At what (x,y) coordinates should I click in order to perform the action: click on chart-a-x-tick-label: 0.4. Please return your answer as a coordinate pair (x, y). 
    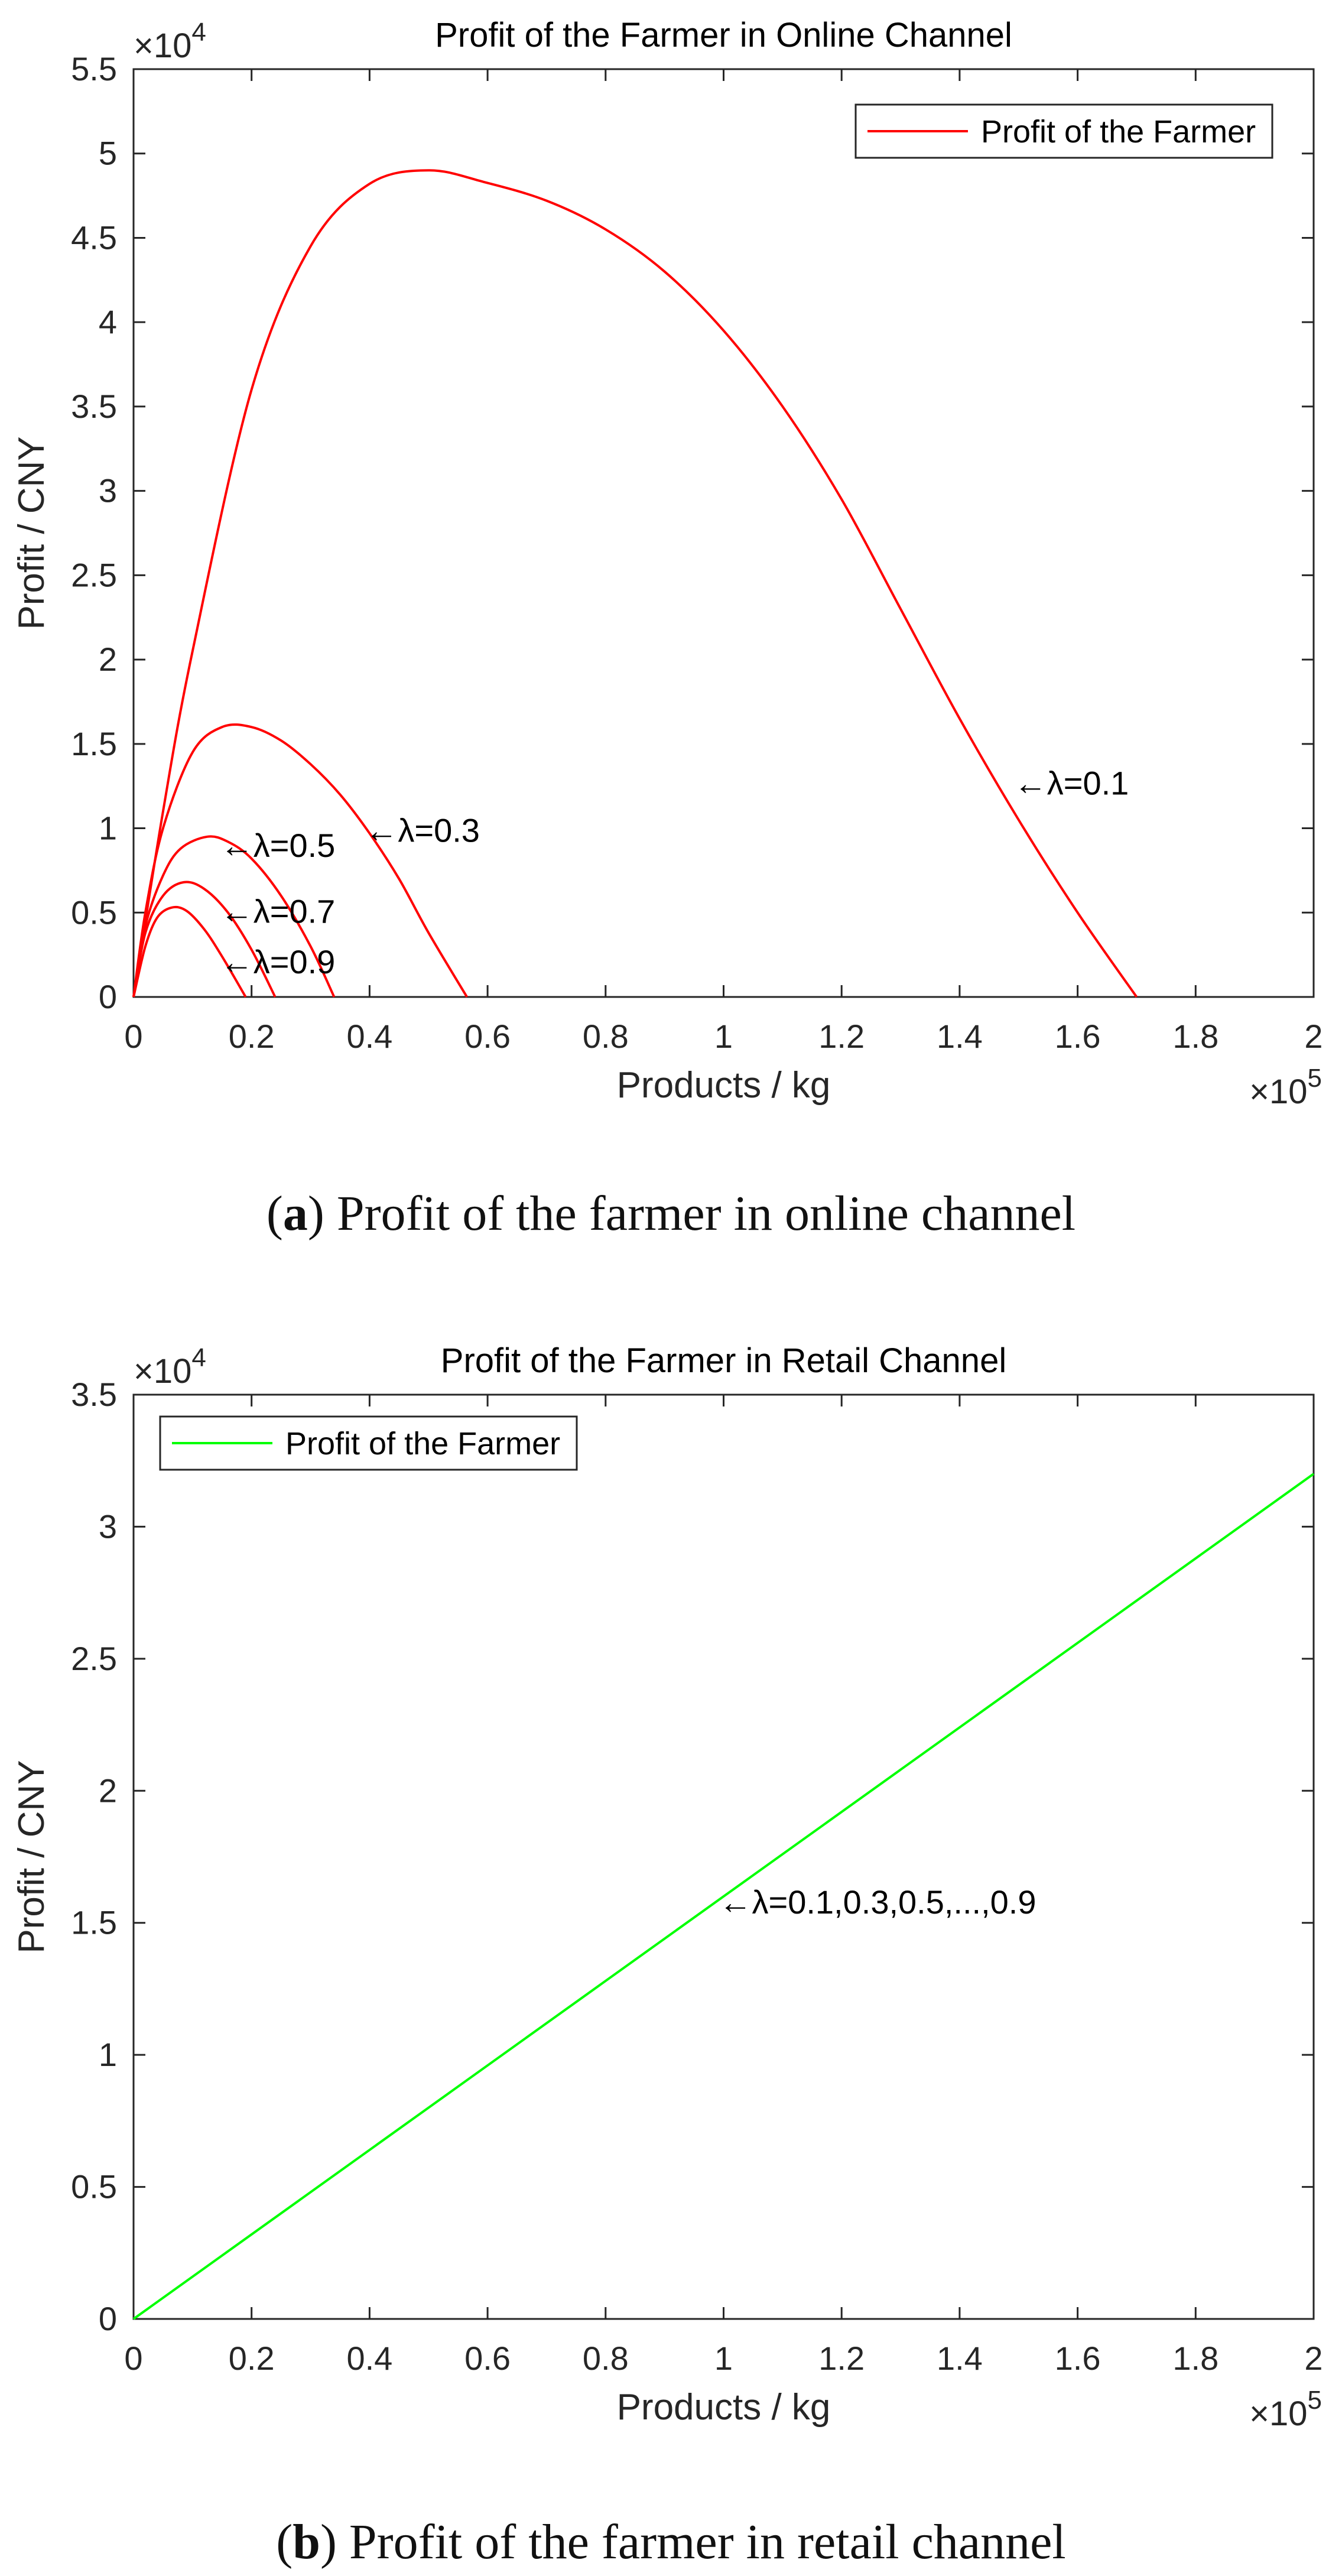
    Looking at the image, I should click on (369, 1036).